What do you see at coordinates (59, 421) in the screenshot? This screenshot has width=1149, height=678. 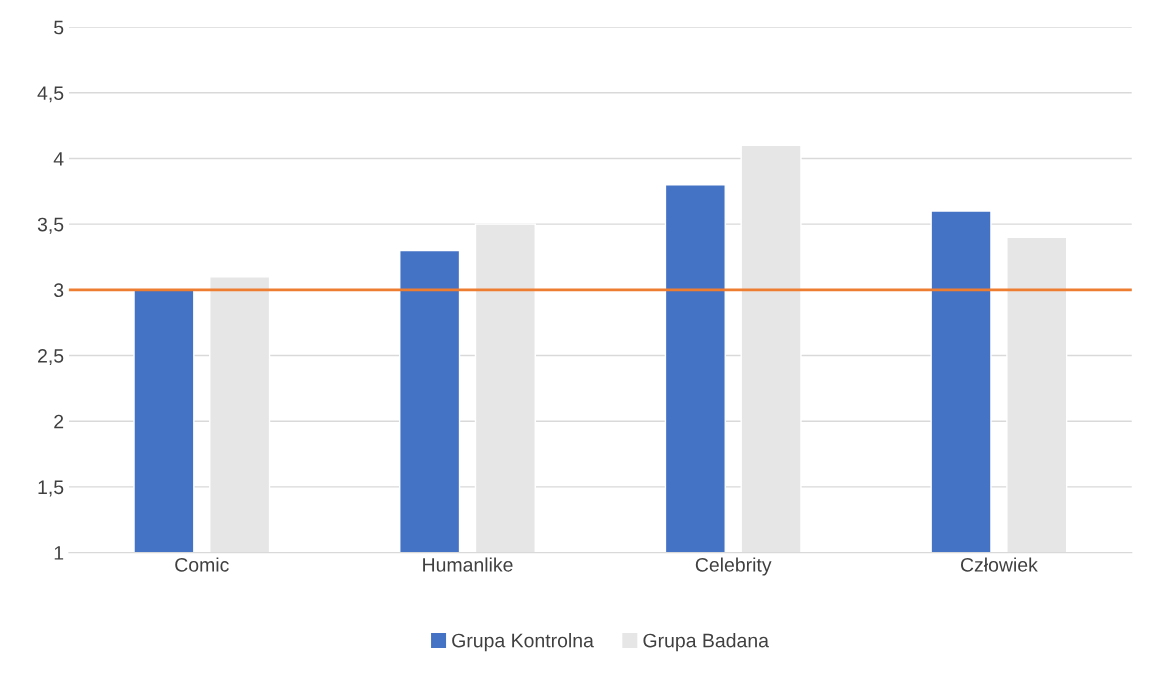 I see `y-tick-label: 2` at bounding box center [59, 421].